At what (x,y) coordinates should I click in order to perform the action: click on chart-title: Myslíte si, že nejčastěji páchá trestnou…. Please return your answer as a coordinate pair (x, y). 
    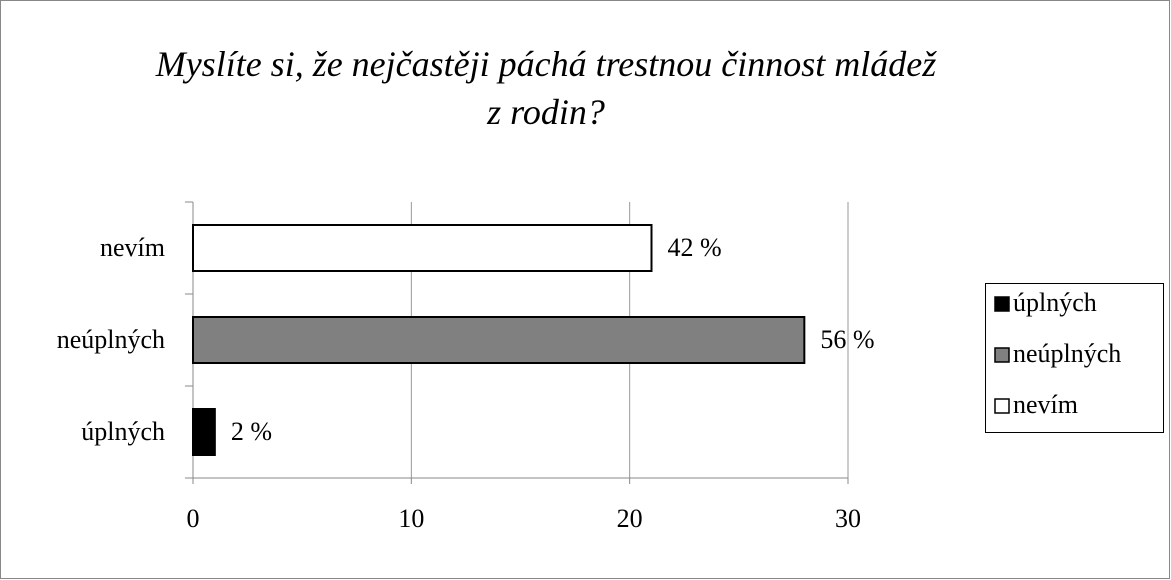
    Looking at the image, I should click on (546, 88).